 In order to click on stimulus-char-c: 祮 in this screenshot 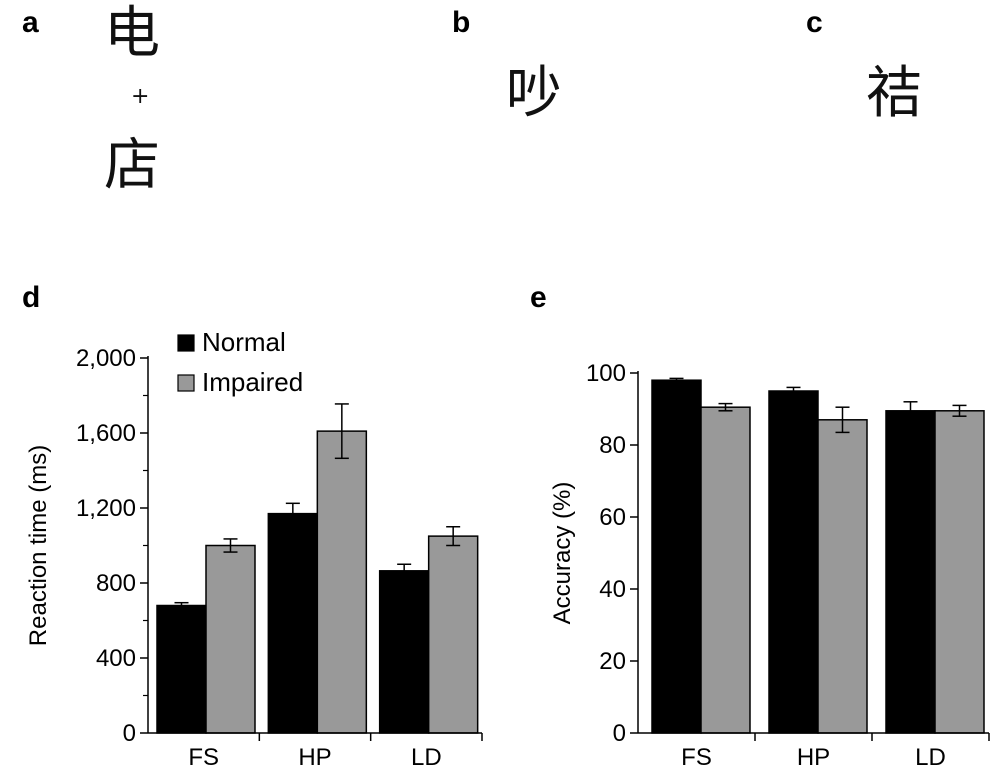, I will do `click(894, 93)`.